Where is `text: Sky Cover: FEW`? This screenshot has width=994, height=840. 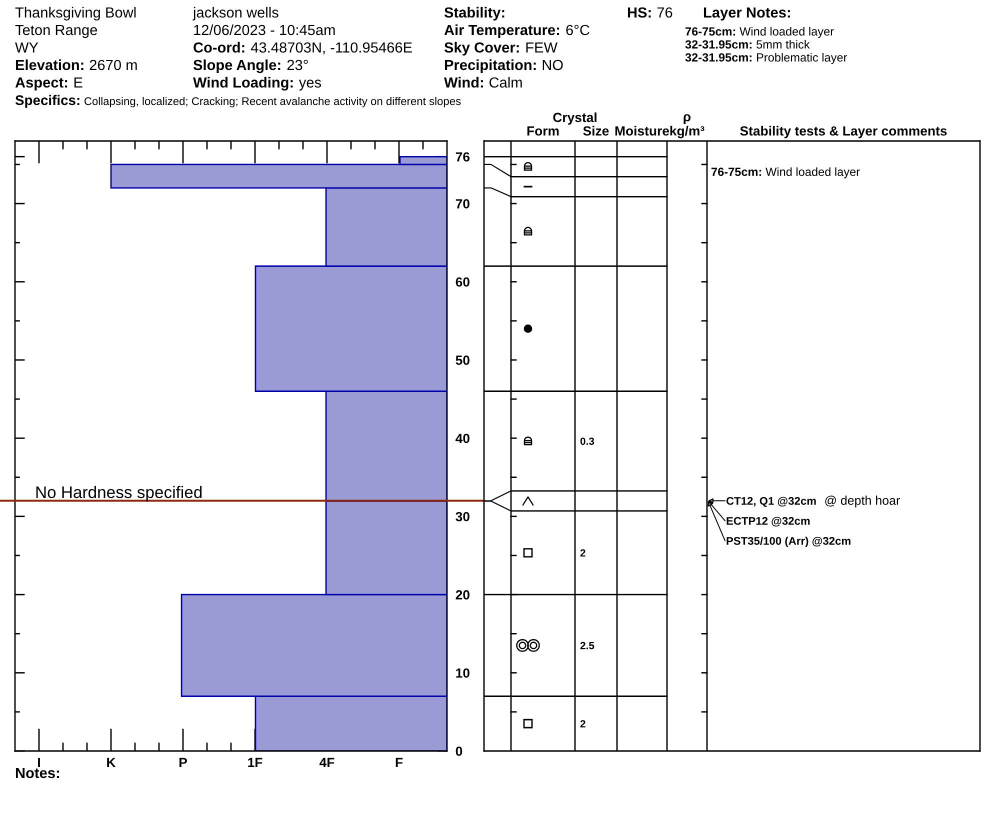
text: Sky Cover: FEW is located at coordinates (501, 49).